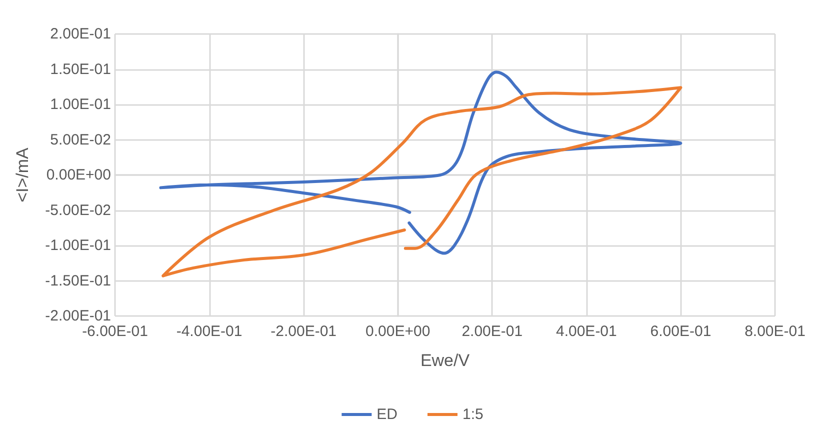 Image resolution: width=825 pixels, height=445 pixels. What do you see at coordinates (78, 175) in the screenshot?
I see `y-tick-label: 0.00E+00` at bounding box center [78, 175].